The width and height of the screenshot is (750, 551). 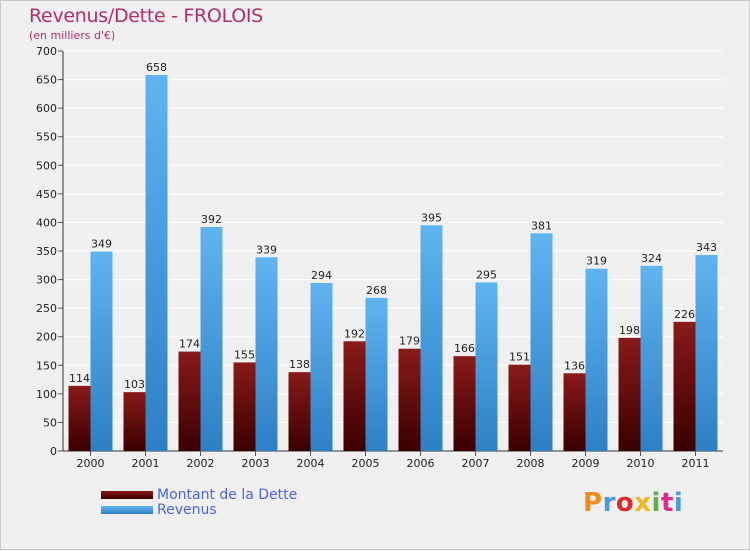 I want to click on y-tick-label: 400, so click(x=46, y=222).